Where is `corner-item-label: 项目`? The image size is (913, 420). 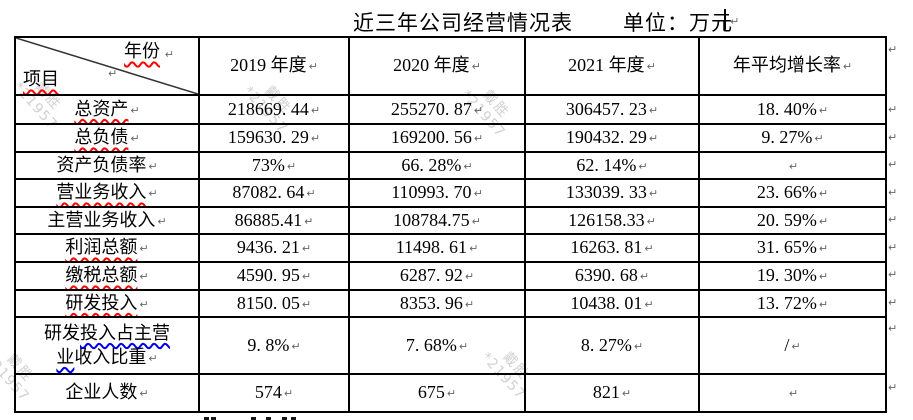 corner-item-label: 项目 is located at coordinates (41, 79).